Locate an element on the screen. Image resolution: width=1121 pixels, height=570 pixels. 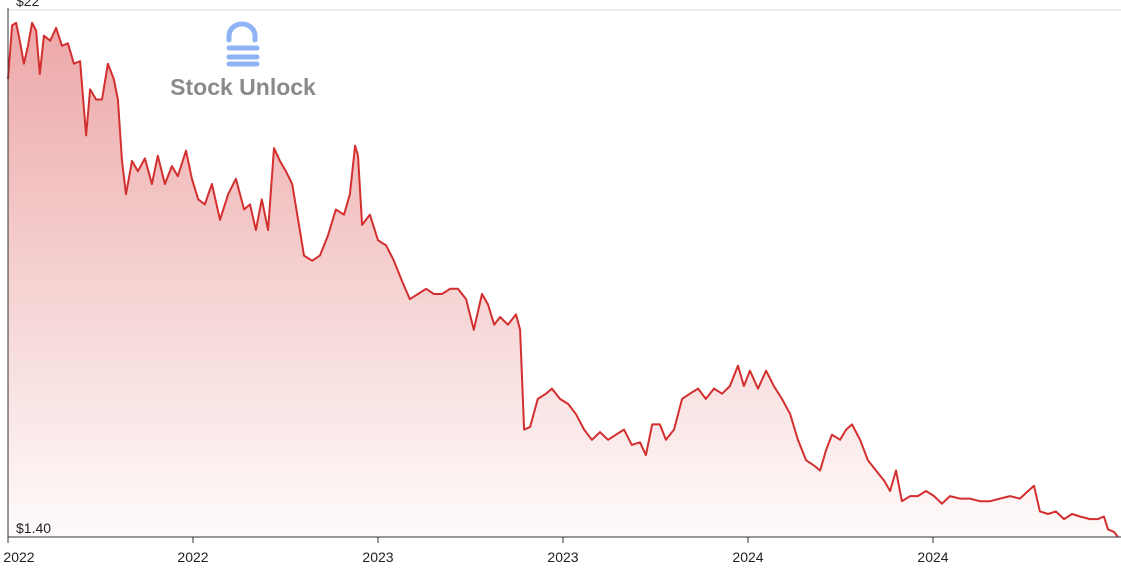
watermark: Stock Unlock is located at coordinates (243, 87).